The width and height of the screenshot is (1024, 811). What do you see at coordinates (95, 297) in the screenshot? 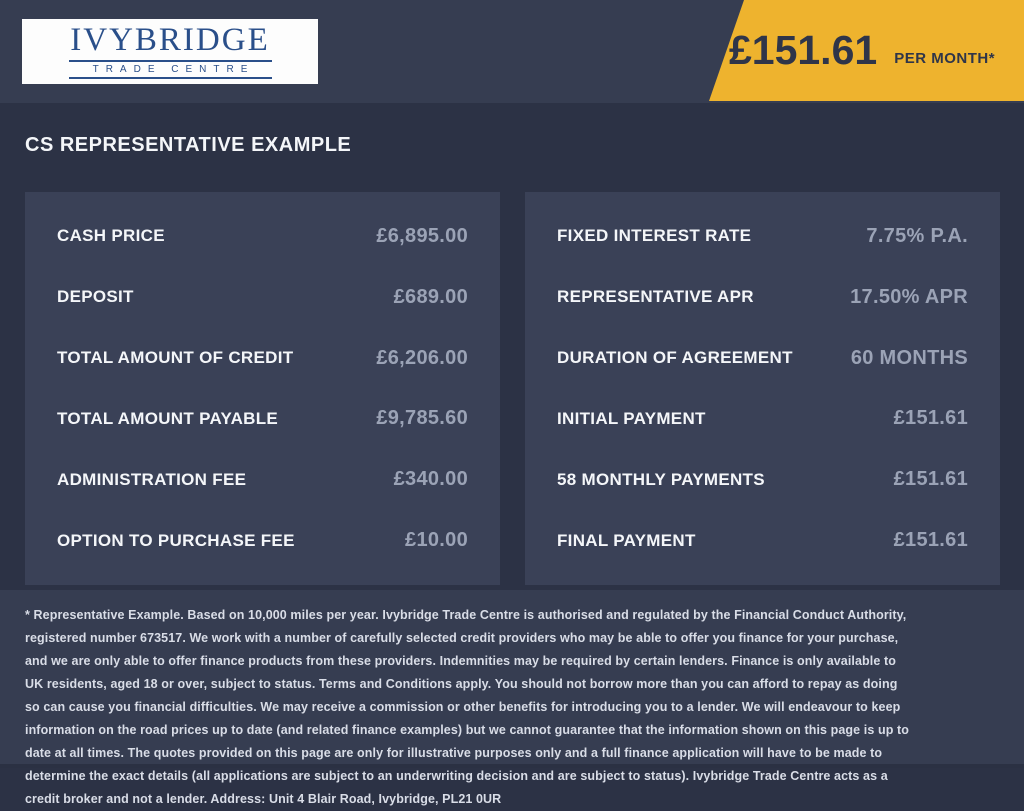
I see `row-label: DEPOSIT` at bounding box center [95, 297].